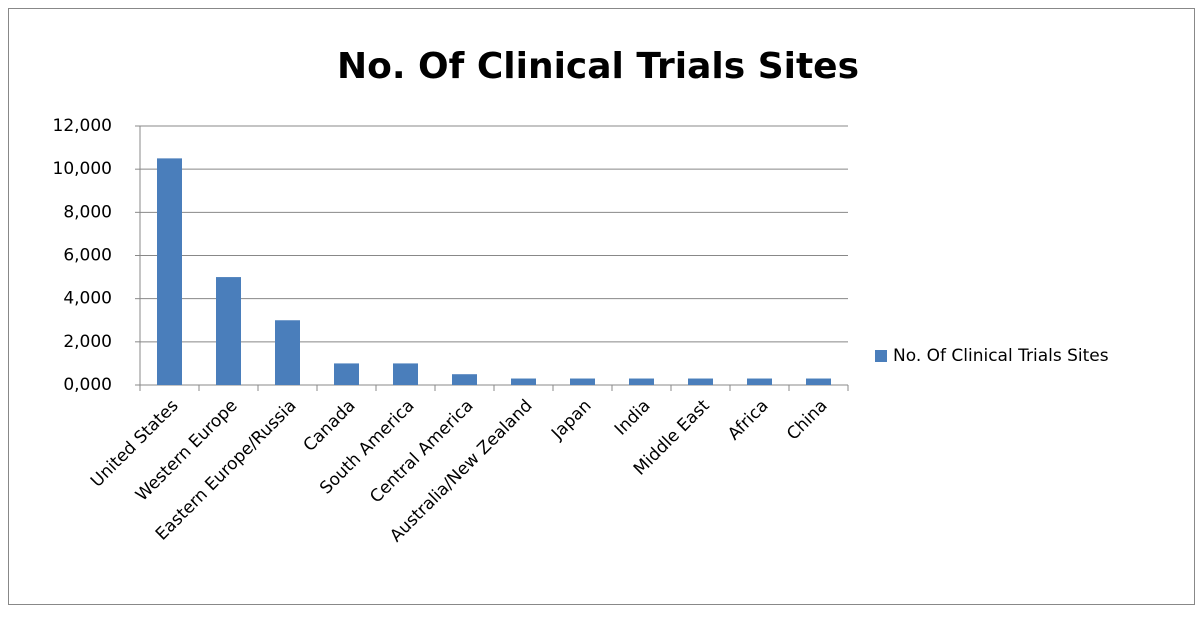 The image size is (1203, 617). Describe the element at coordinates (881, 356) in the screenshot. I see `legend-swatch` at that location.